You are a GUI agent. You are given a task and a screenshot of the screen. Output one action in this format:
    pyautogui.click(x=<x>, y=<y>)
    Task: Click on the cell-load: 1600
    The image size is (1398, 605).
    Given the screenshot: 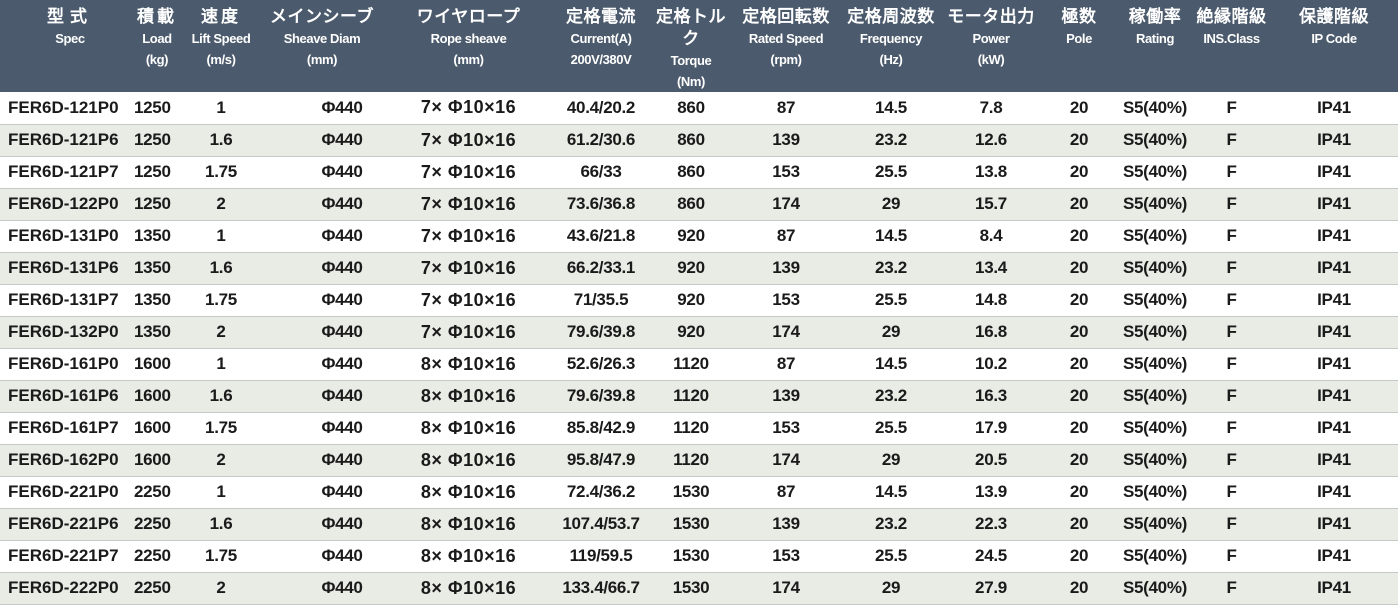 What is the action you would take?
    pyautogui.click(x=157, y=460)
    